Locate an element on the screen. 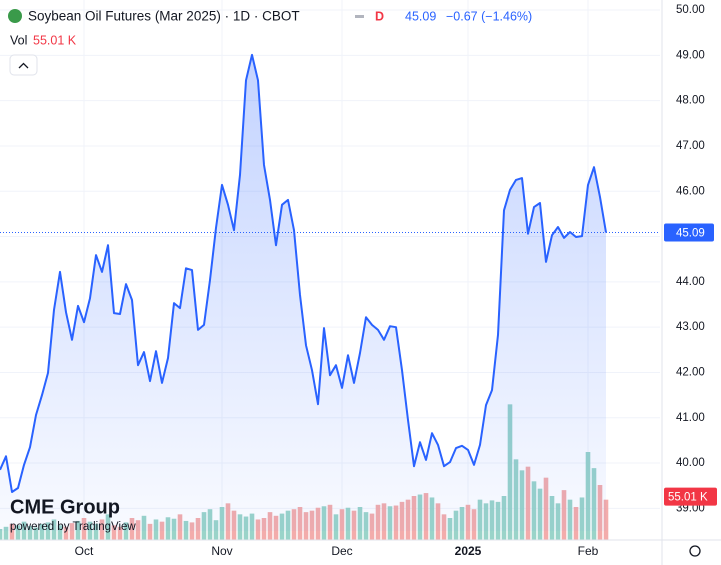 The width and height of the screenshot is (721, 565). powered-by: powered by TradingView is located at coordinates (73, 527).